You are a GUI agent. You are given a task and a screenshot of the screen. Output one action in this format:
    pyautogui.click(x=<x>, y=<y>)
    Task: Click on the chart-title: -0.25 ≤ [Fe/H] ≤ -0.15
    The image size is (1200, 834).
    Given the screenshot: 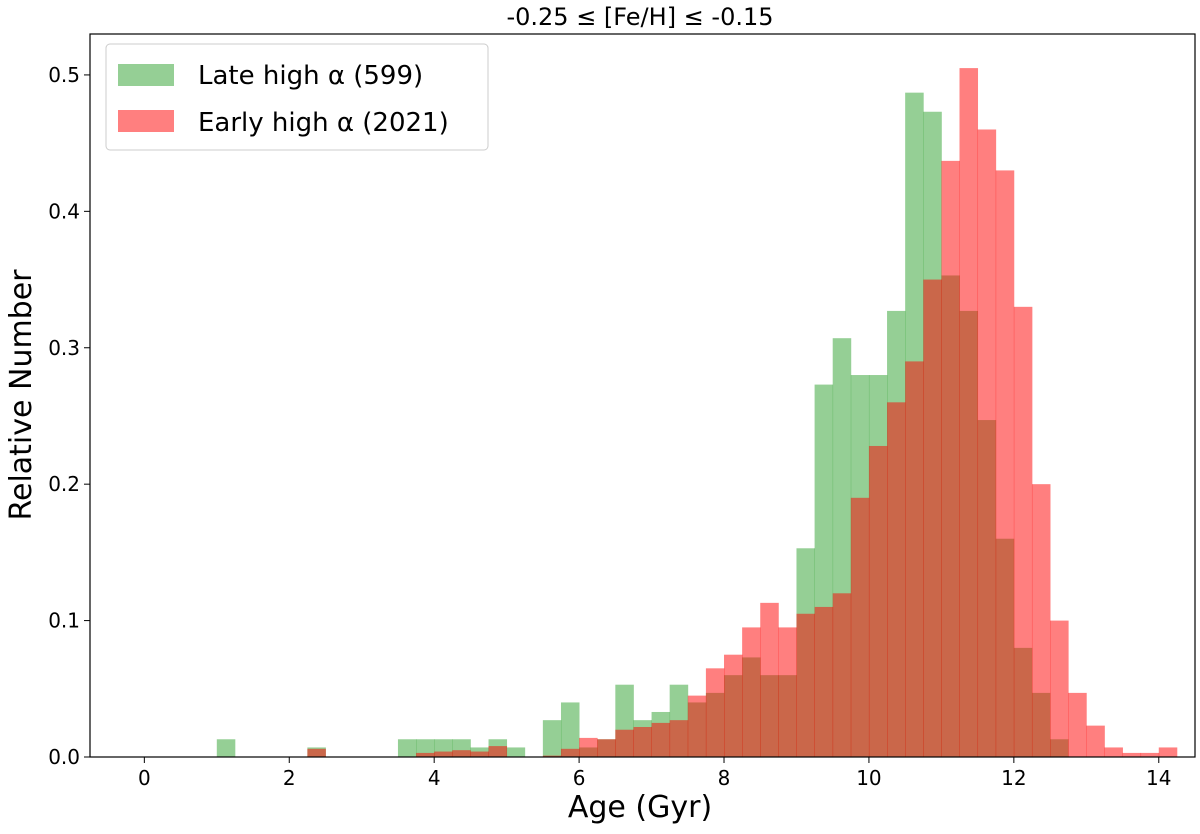 What is the action you would take?
    pyautogui.click(x=639, y=17)
    